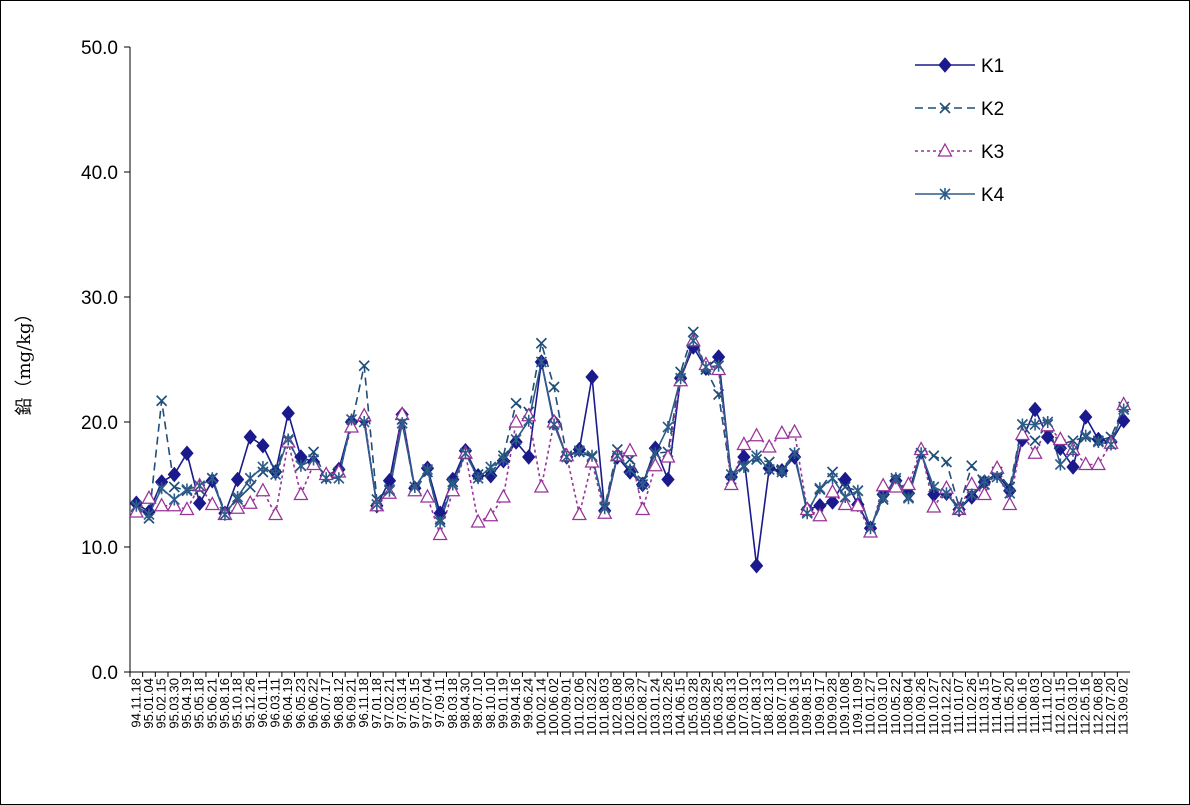 The width and height of the screenshot is (1190, 805). I want to click on x-tick-label: 101.02.06, so click(578, 707).